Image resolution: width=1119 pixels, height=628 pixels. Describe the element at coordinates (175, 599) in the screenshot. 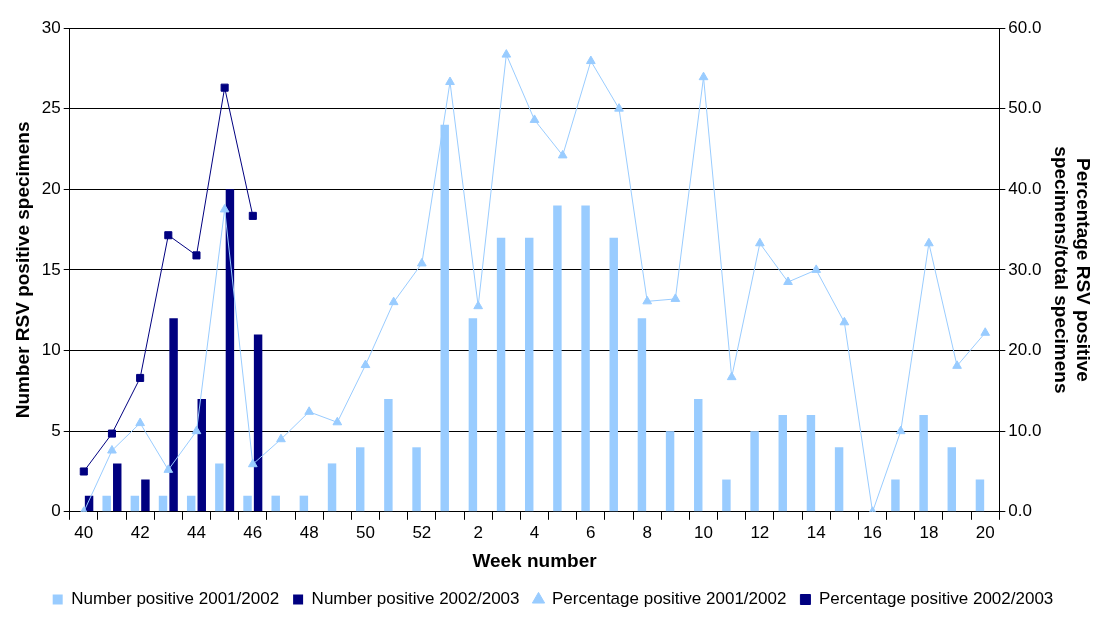

I see `legend-label: Number positive 2001/2002` at that location.